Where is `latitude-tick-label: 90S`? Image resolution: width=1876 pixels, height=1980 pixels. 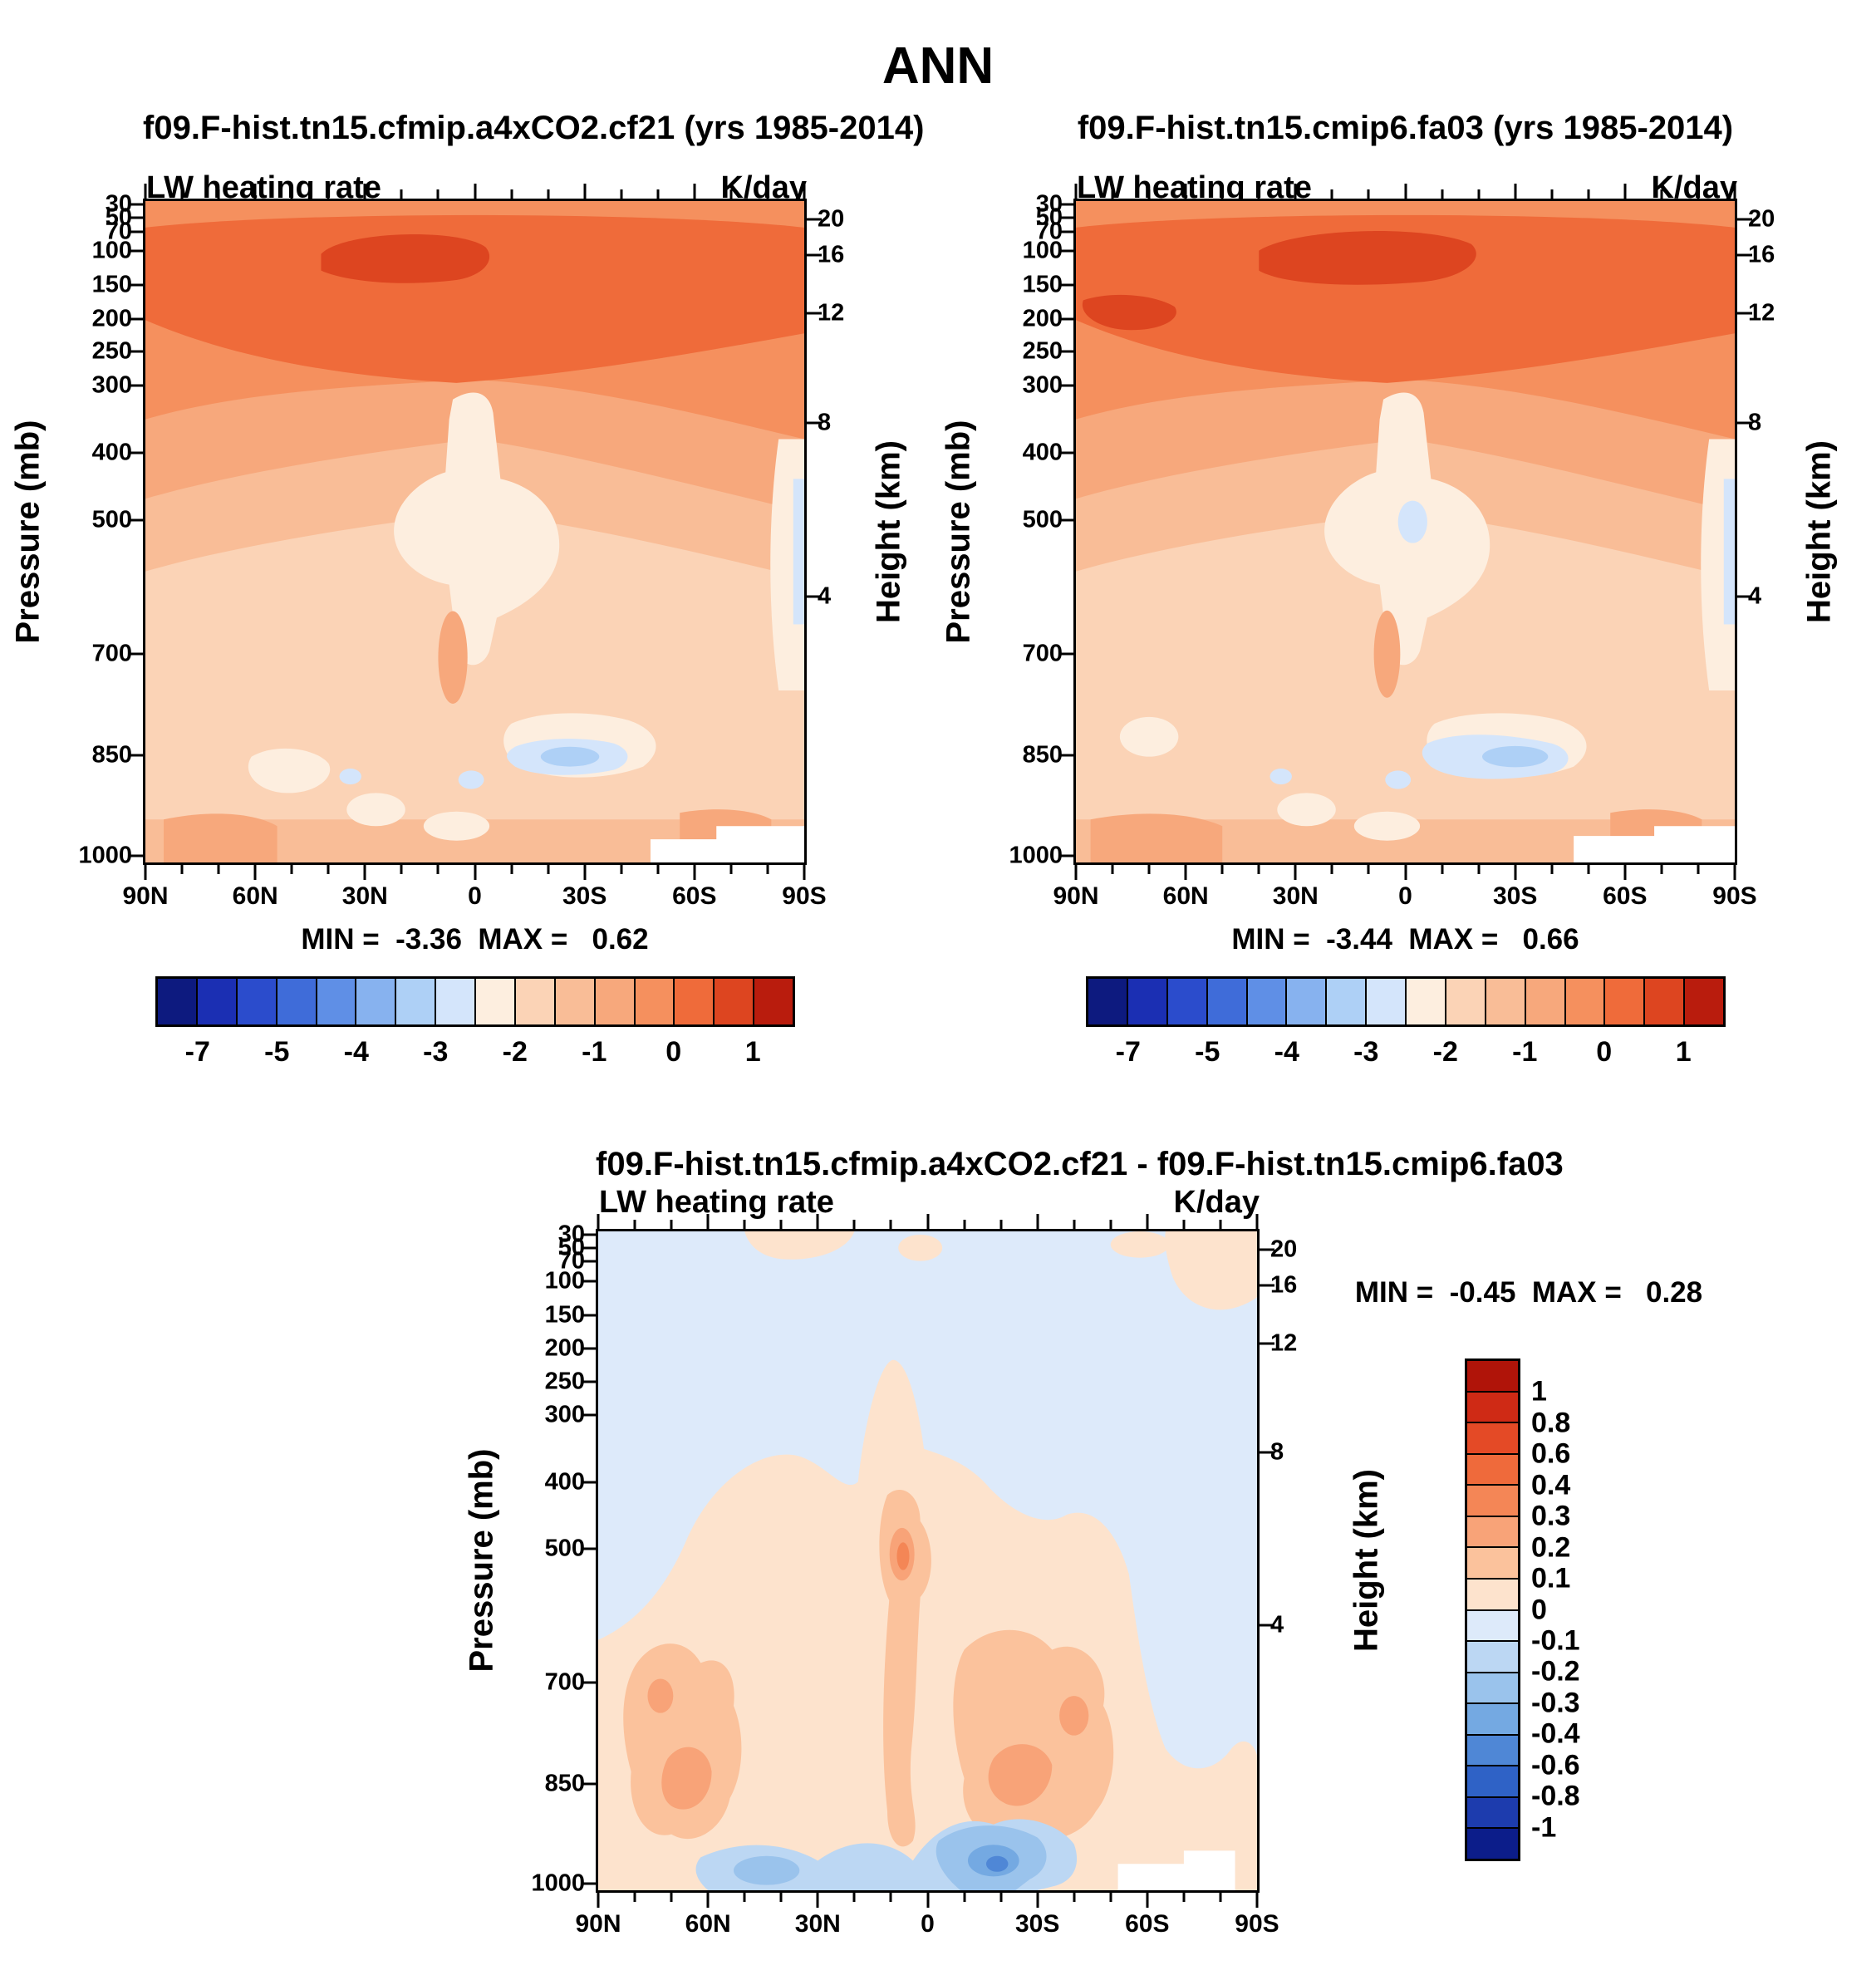
latitude-tick-label: 90S is located at coordinates (1735, 896).